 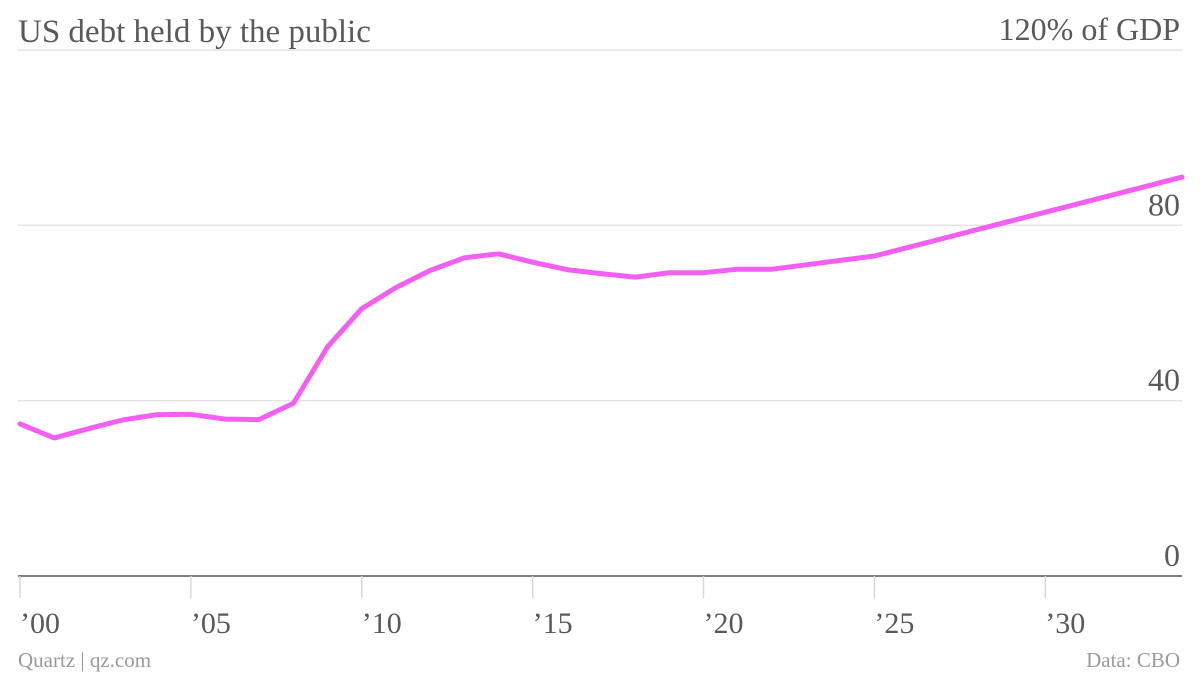 I want to click on x-tick-label: ’10, so click(x=382, y=623).